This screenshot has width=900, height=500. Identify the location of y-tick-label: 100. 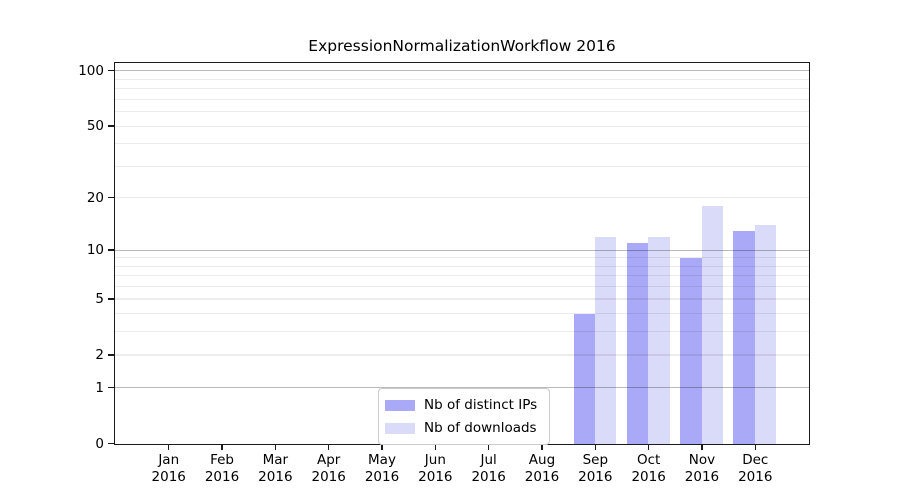
(91, 70).